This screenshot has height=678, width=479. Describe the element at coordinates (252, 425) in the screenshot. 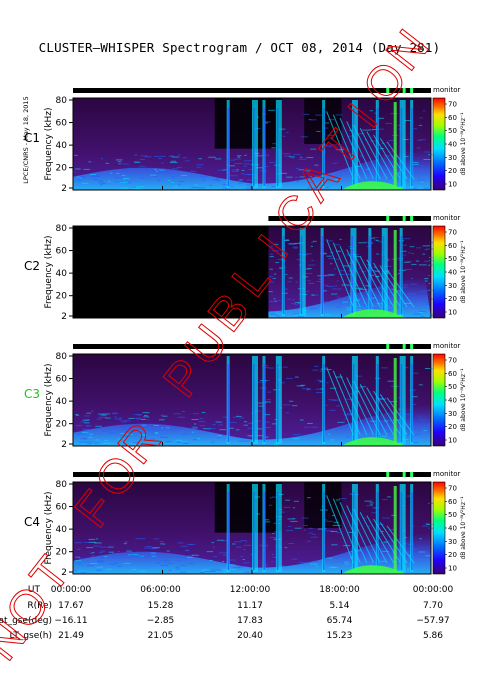

I see `low-freq-band` at that location.